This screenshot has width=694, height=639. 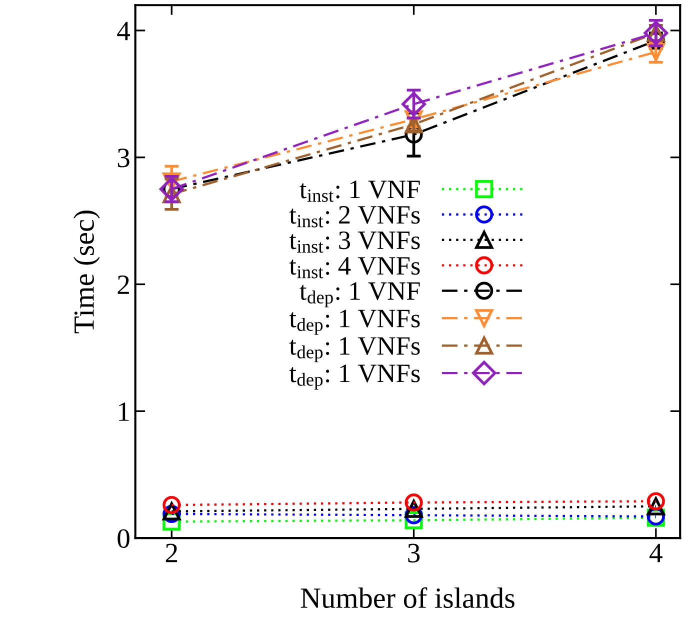 I want to click on legend-label: t$_{inst}$: 1 VNF, so click(x=360, y=191).